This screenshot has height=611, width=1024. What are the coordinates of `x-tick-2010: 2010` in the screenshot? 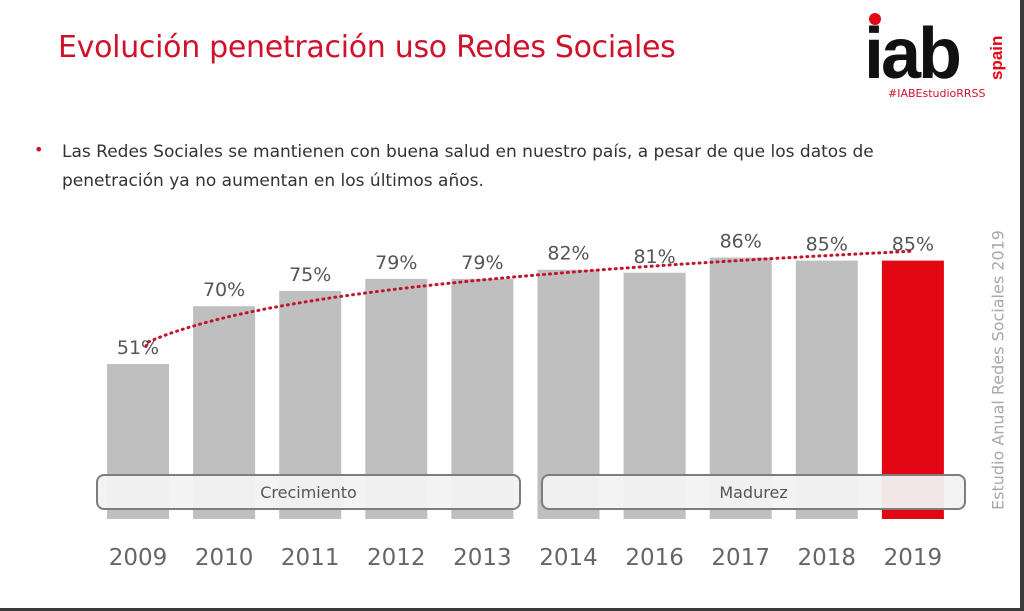 It's located at (224, 558).